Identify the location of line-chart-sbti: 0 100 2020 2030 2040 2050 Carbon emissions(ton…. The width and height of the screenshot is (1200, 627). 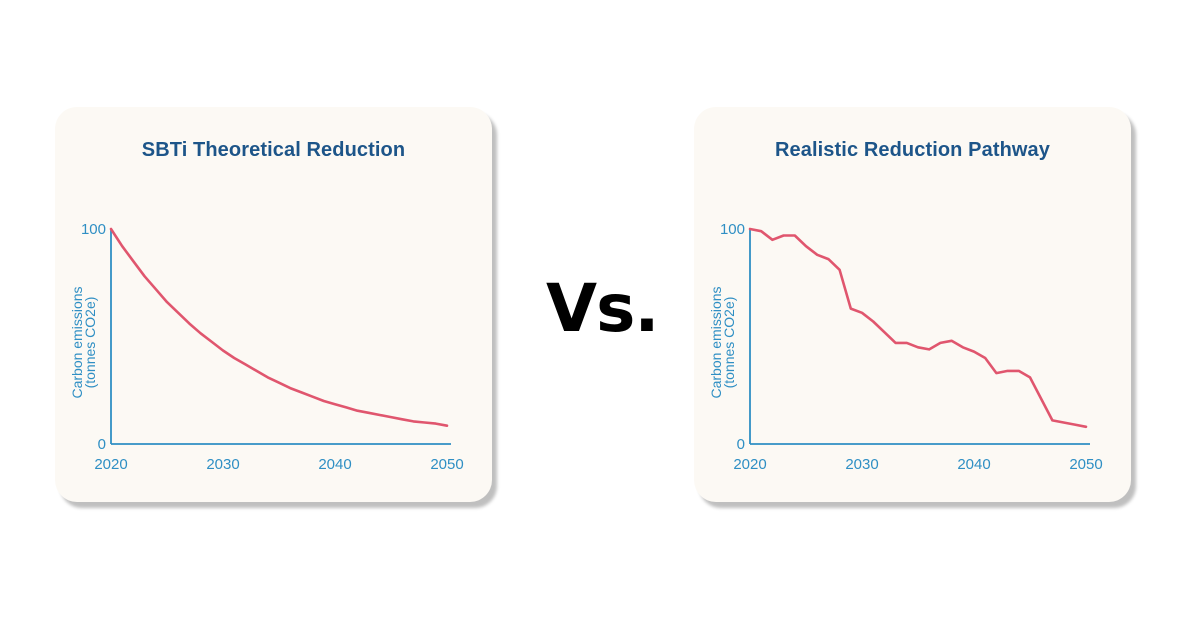
(266, 347).